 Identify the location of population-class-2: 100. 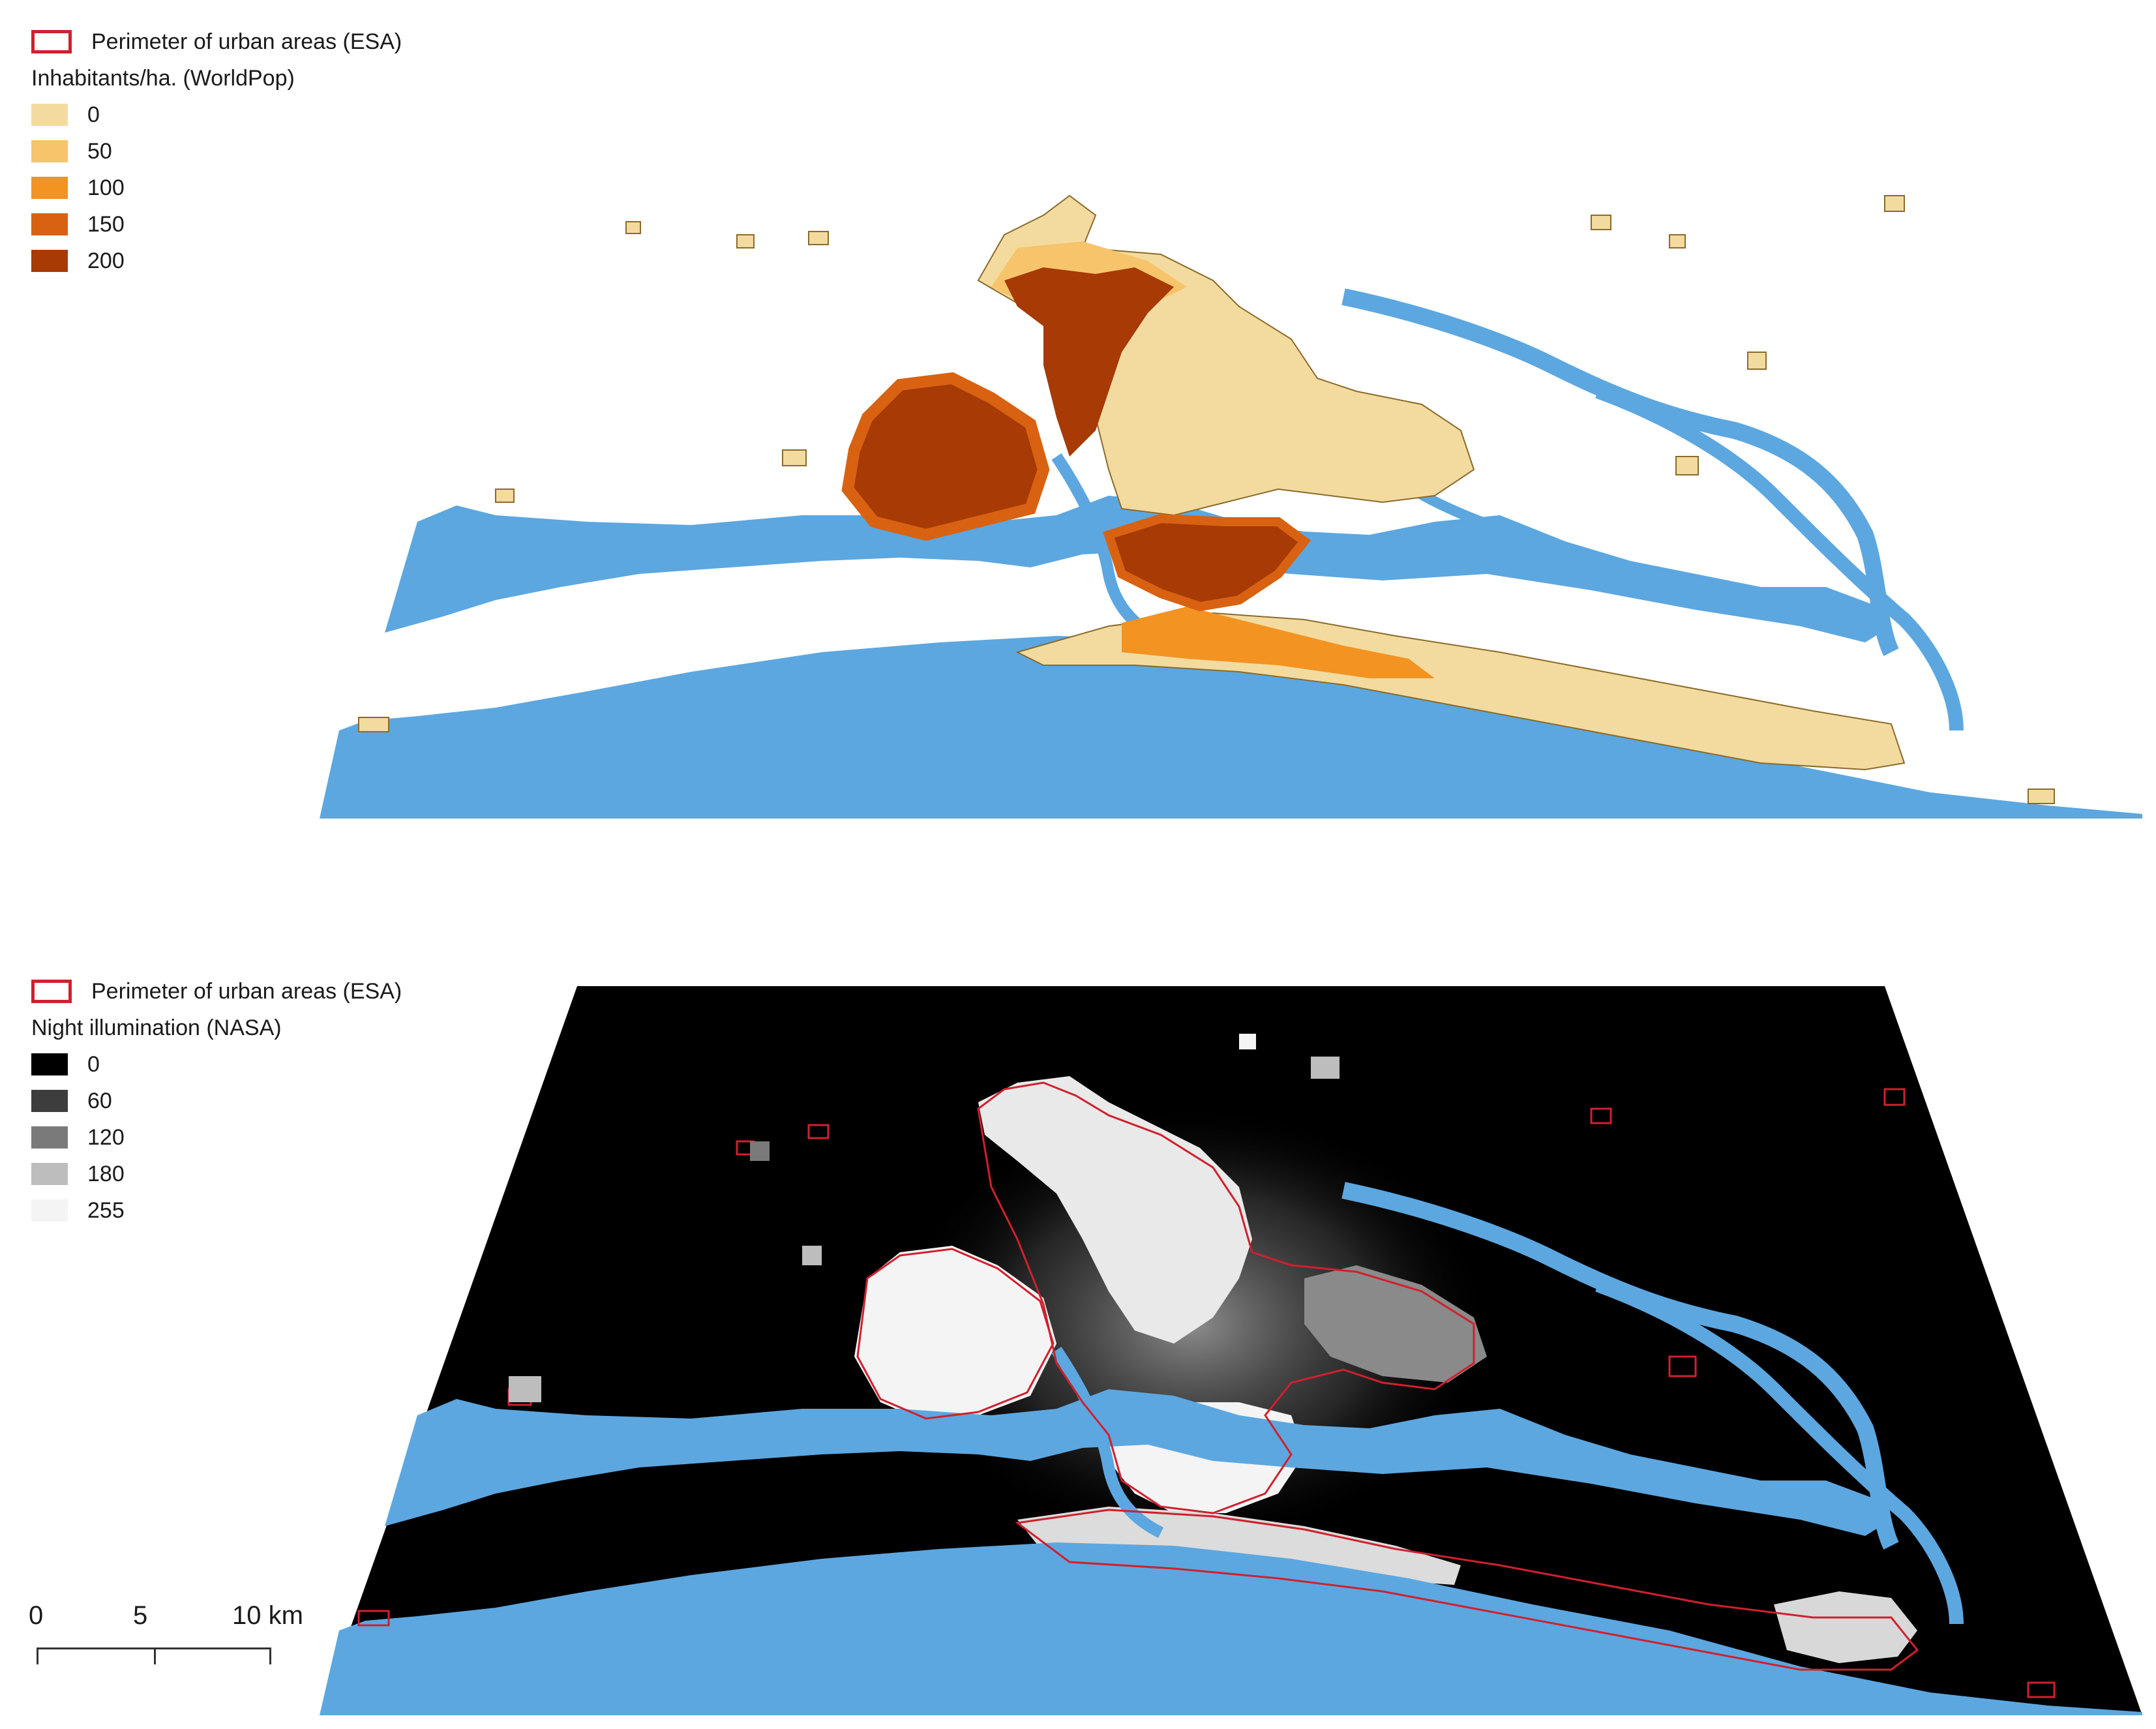
(259, 188).